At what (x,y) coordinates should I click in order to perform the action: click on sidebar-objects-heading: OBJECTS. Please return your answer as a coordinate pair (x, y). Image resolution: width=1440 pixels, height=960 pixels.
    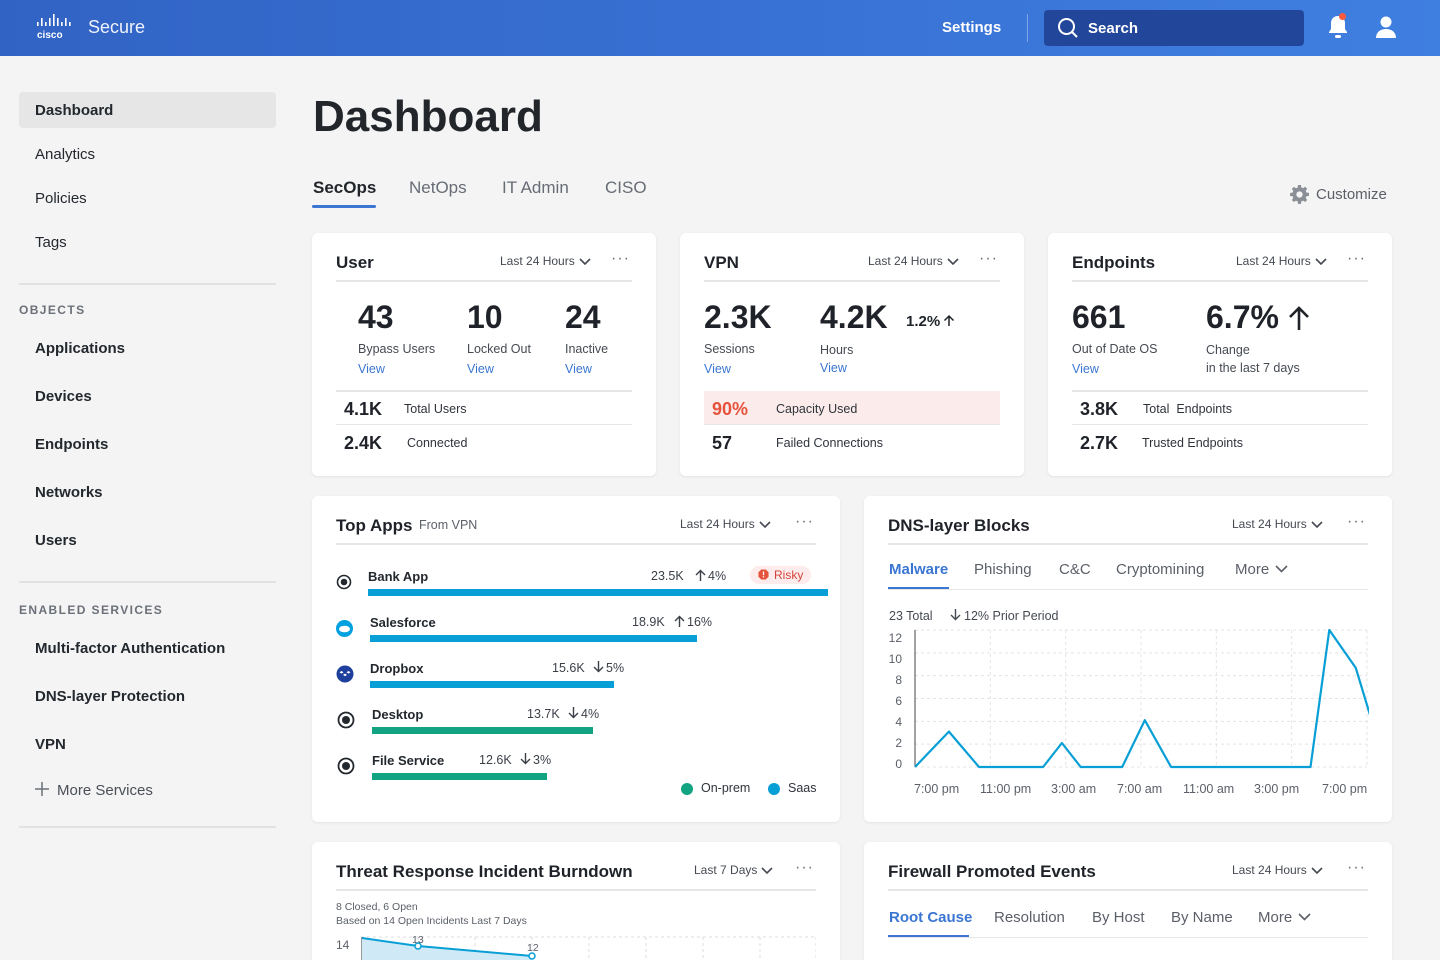
    Looking at the image, I should click on (52, 310).